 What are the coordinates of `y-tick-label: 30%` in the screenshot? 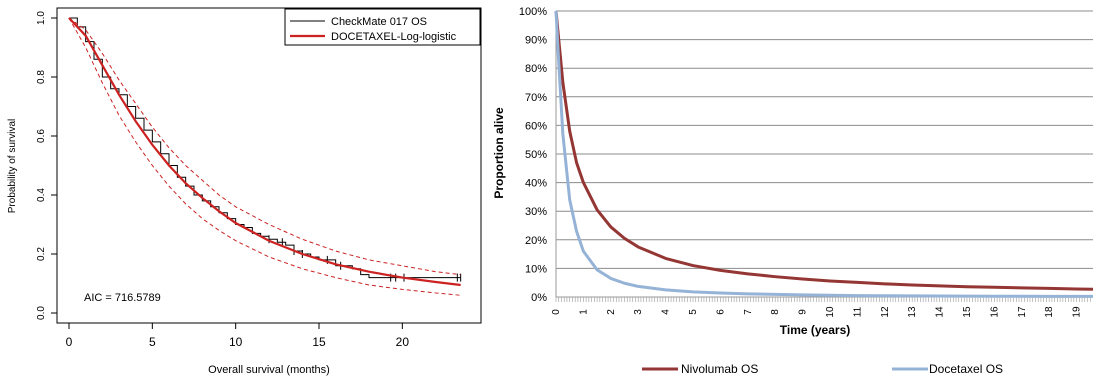 It's located at (536, 212).